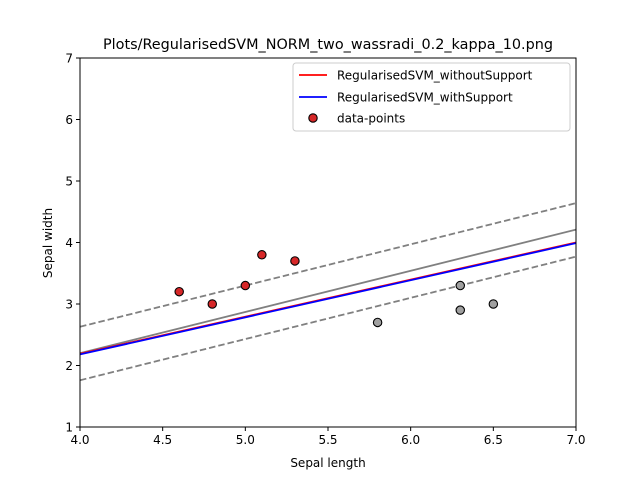  What do you see at coordinates (69, 59) in the screenshot?
I see `y-tick-label: 7` at bounding box center [69, 59].